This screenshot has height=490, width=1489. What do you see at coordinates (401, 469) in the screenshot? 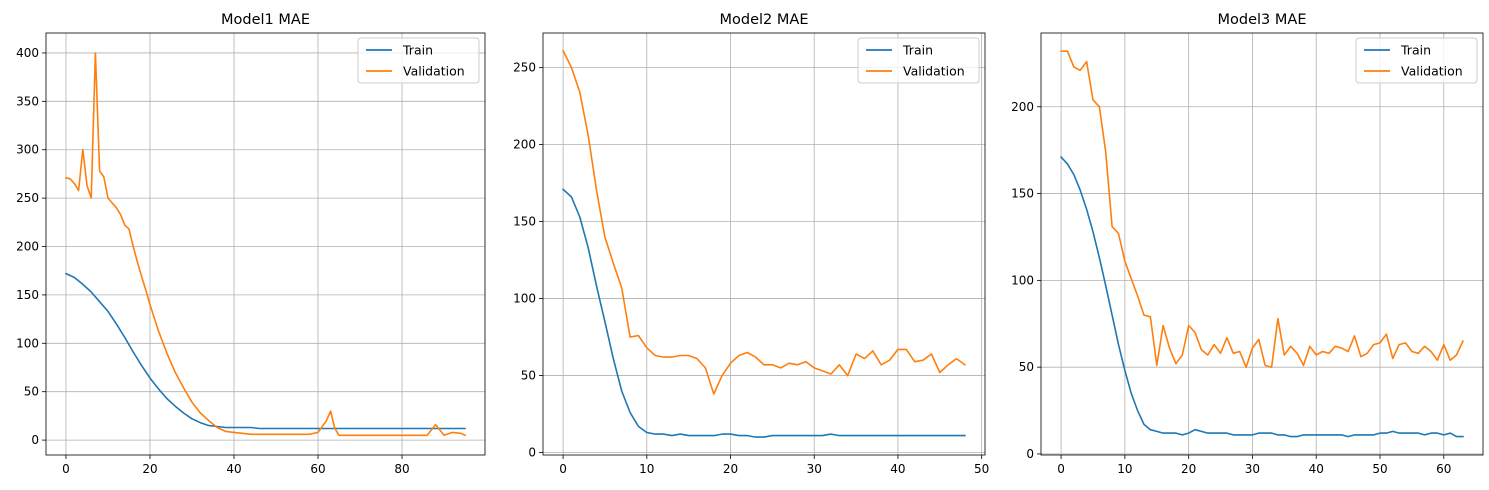
I see `x-tick-label: 80` at bounding box center [401, 469].